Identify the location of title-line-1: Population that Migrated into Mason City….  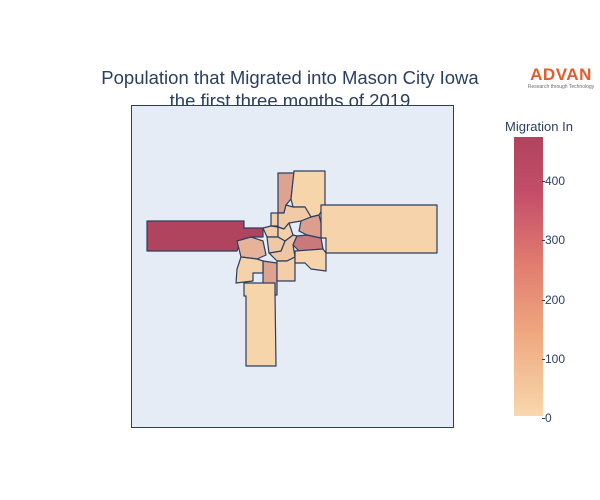
(290, 77).